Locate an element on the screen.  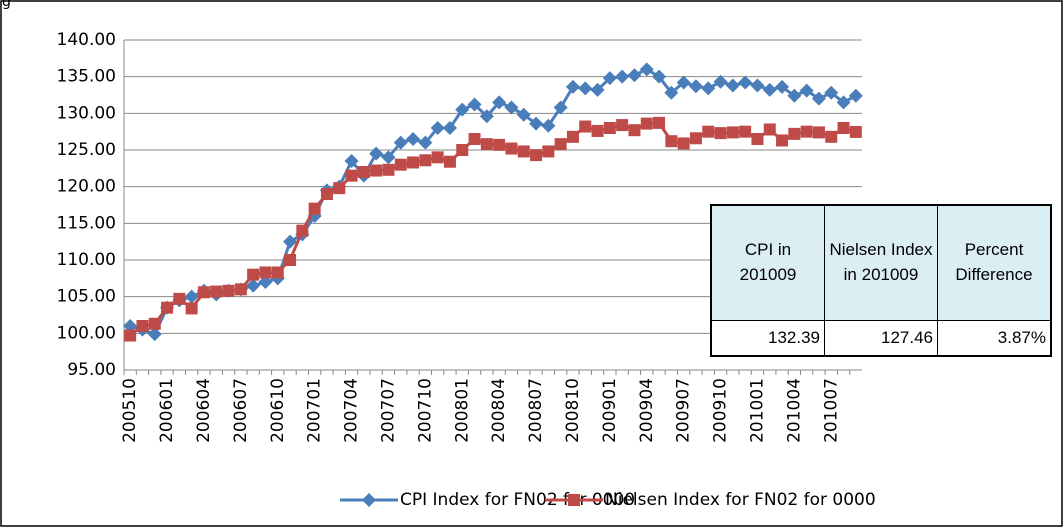
y-tick-label: 110.00 is located at coordinates (86, 260).